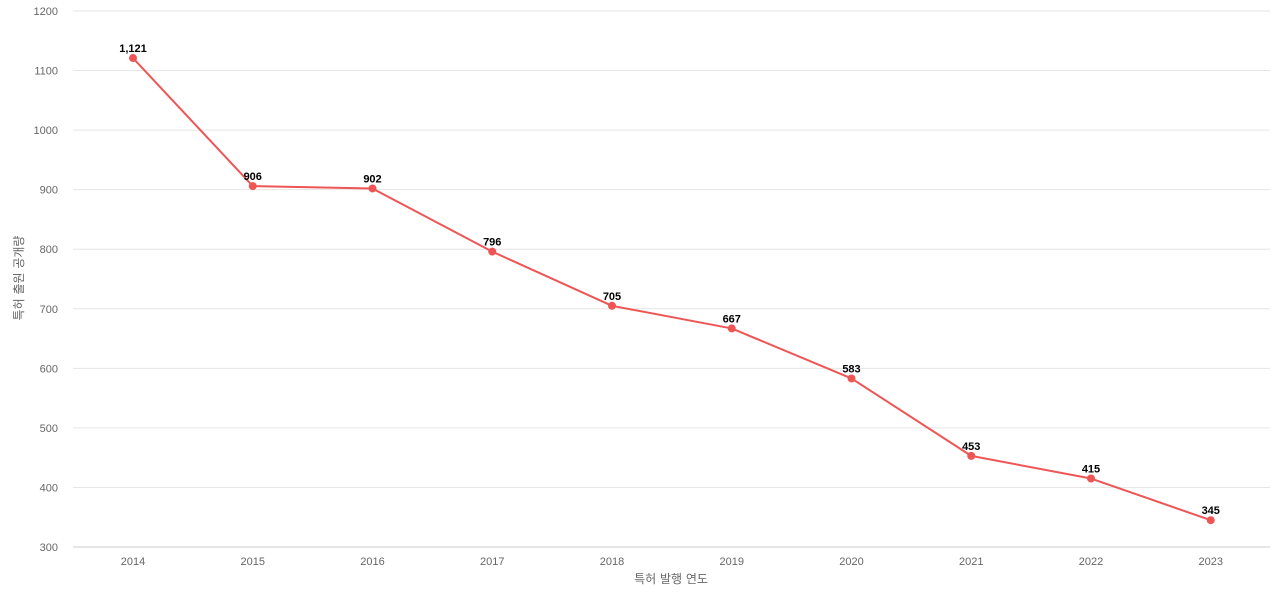 The height and width of the screenshot is (600, 1280). What do you see at coordinates (49, 488) in the screenshot?
I see `y-tick-label: 400` at bounding box center [49, 488].